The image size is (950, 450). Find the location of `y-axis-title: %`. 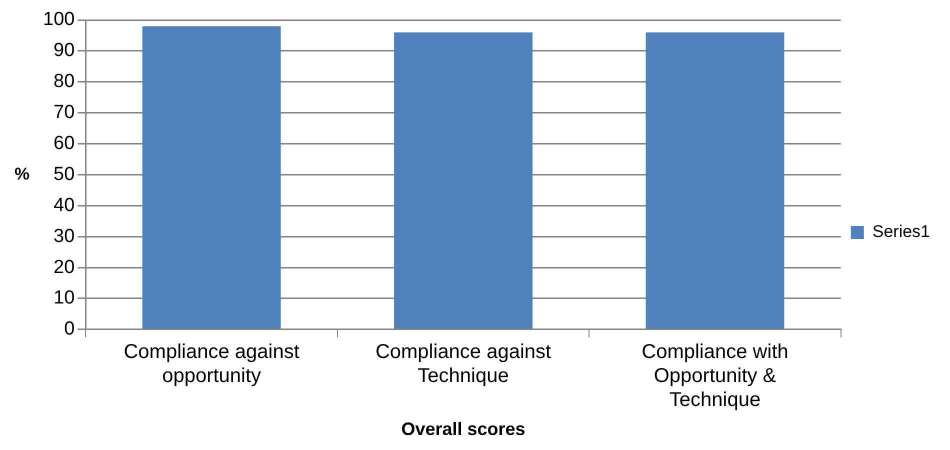

y-axis-title: % is located at coordinates (22, 174).